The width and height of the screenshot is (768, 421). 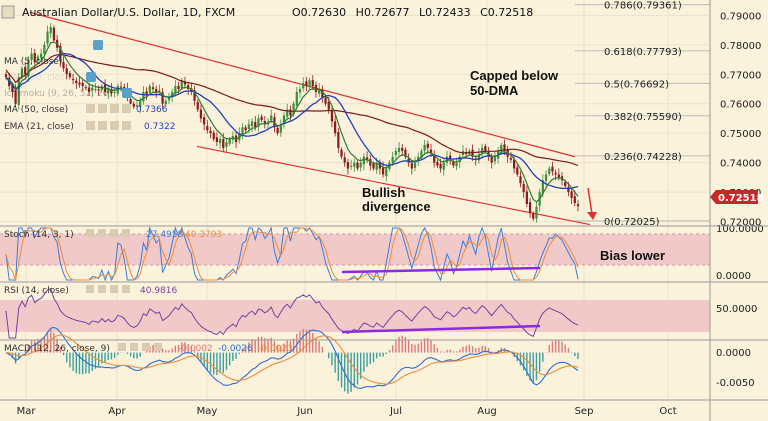 I want to click on price-tick-label: 0.78000, so click(x=740, y=46).